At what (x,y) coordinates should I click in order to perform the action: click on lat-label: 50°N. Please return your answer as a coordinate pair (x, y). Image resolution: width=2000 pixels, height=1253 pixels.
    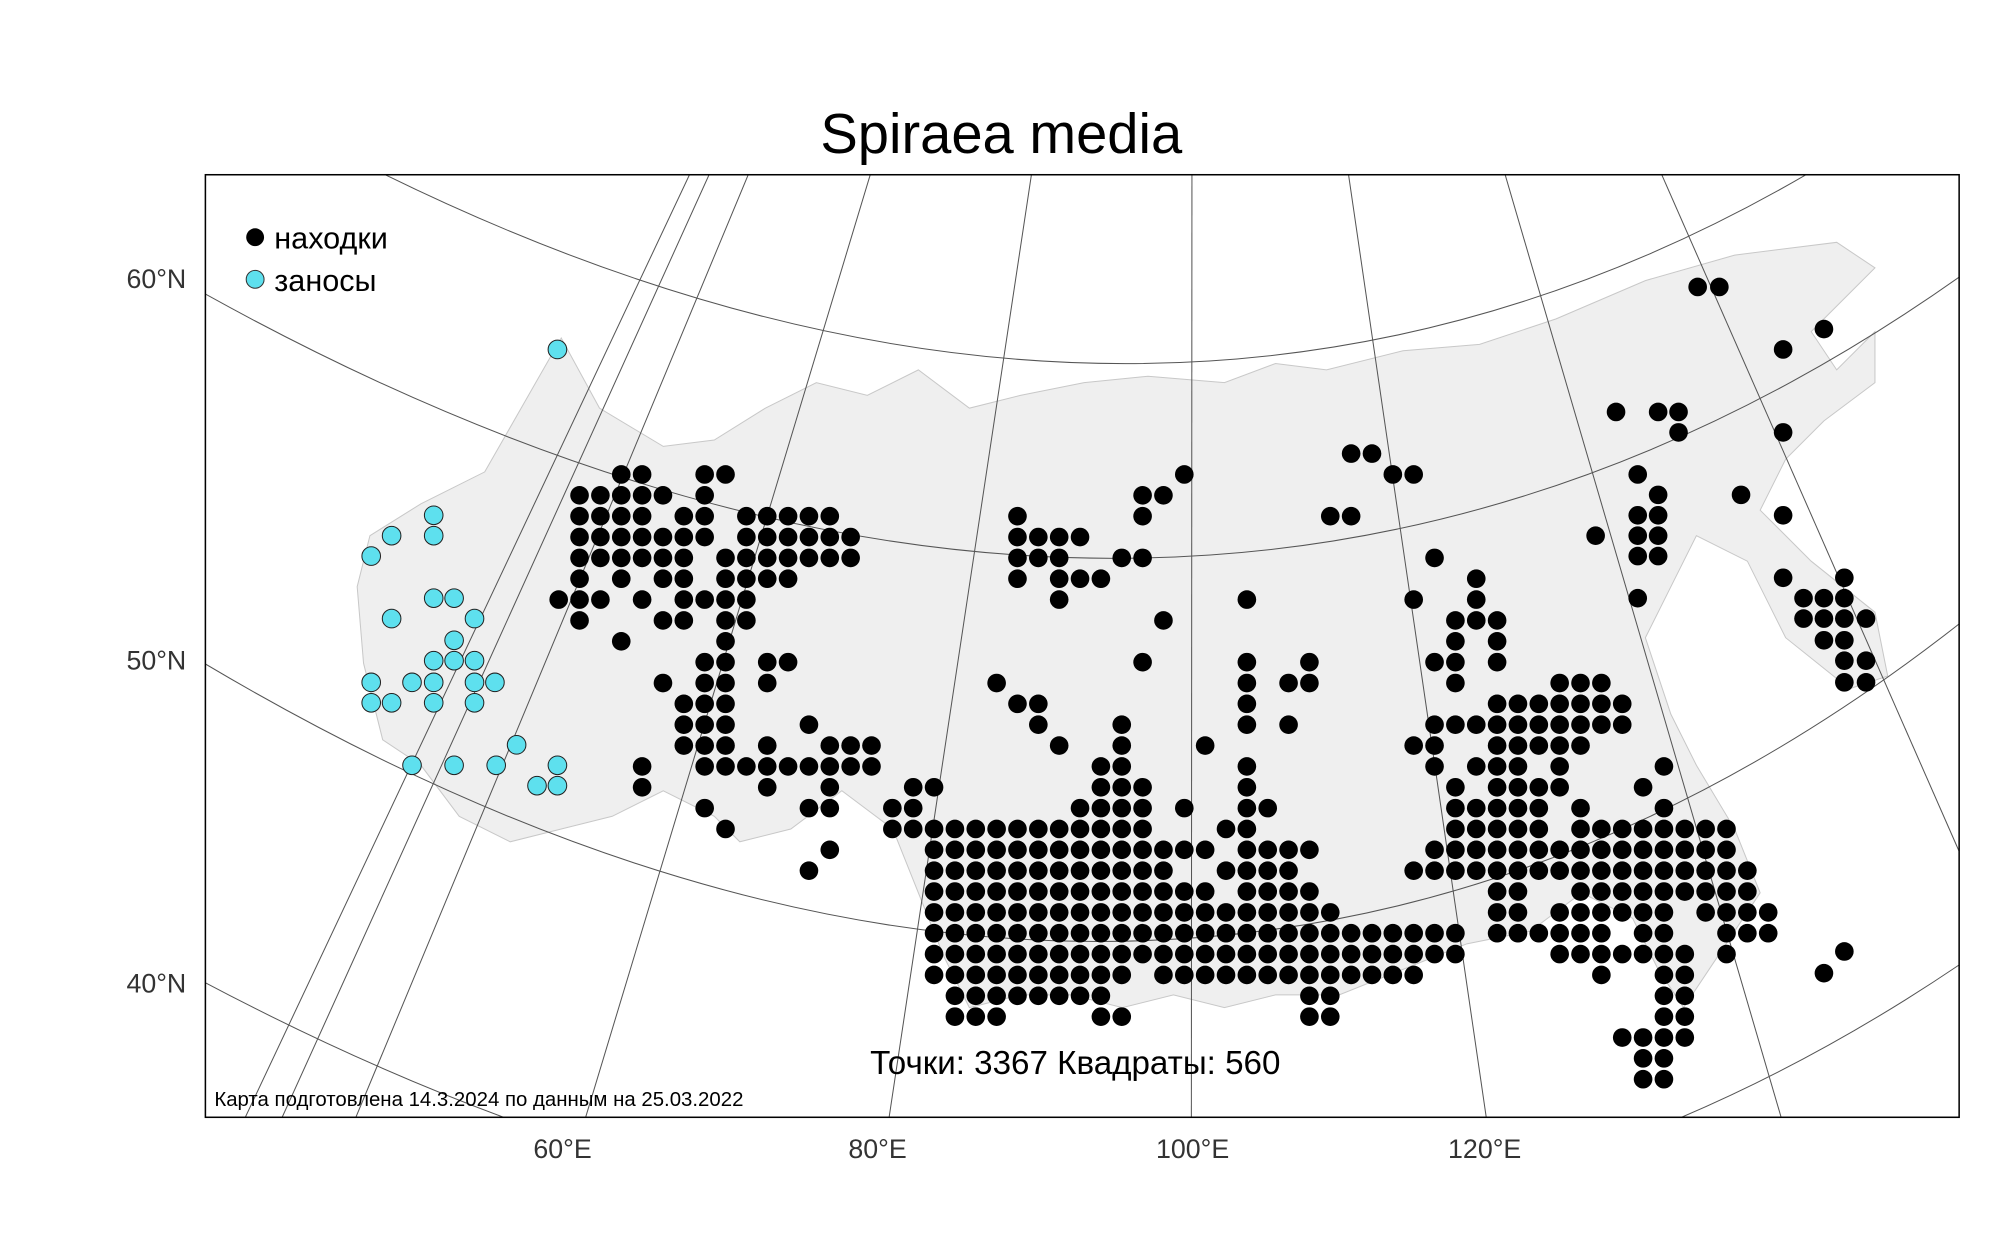
    Looking at the image, I should click on (156, 661).